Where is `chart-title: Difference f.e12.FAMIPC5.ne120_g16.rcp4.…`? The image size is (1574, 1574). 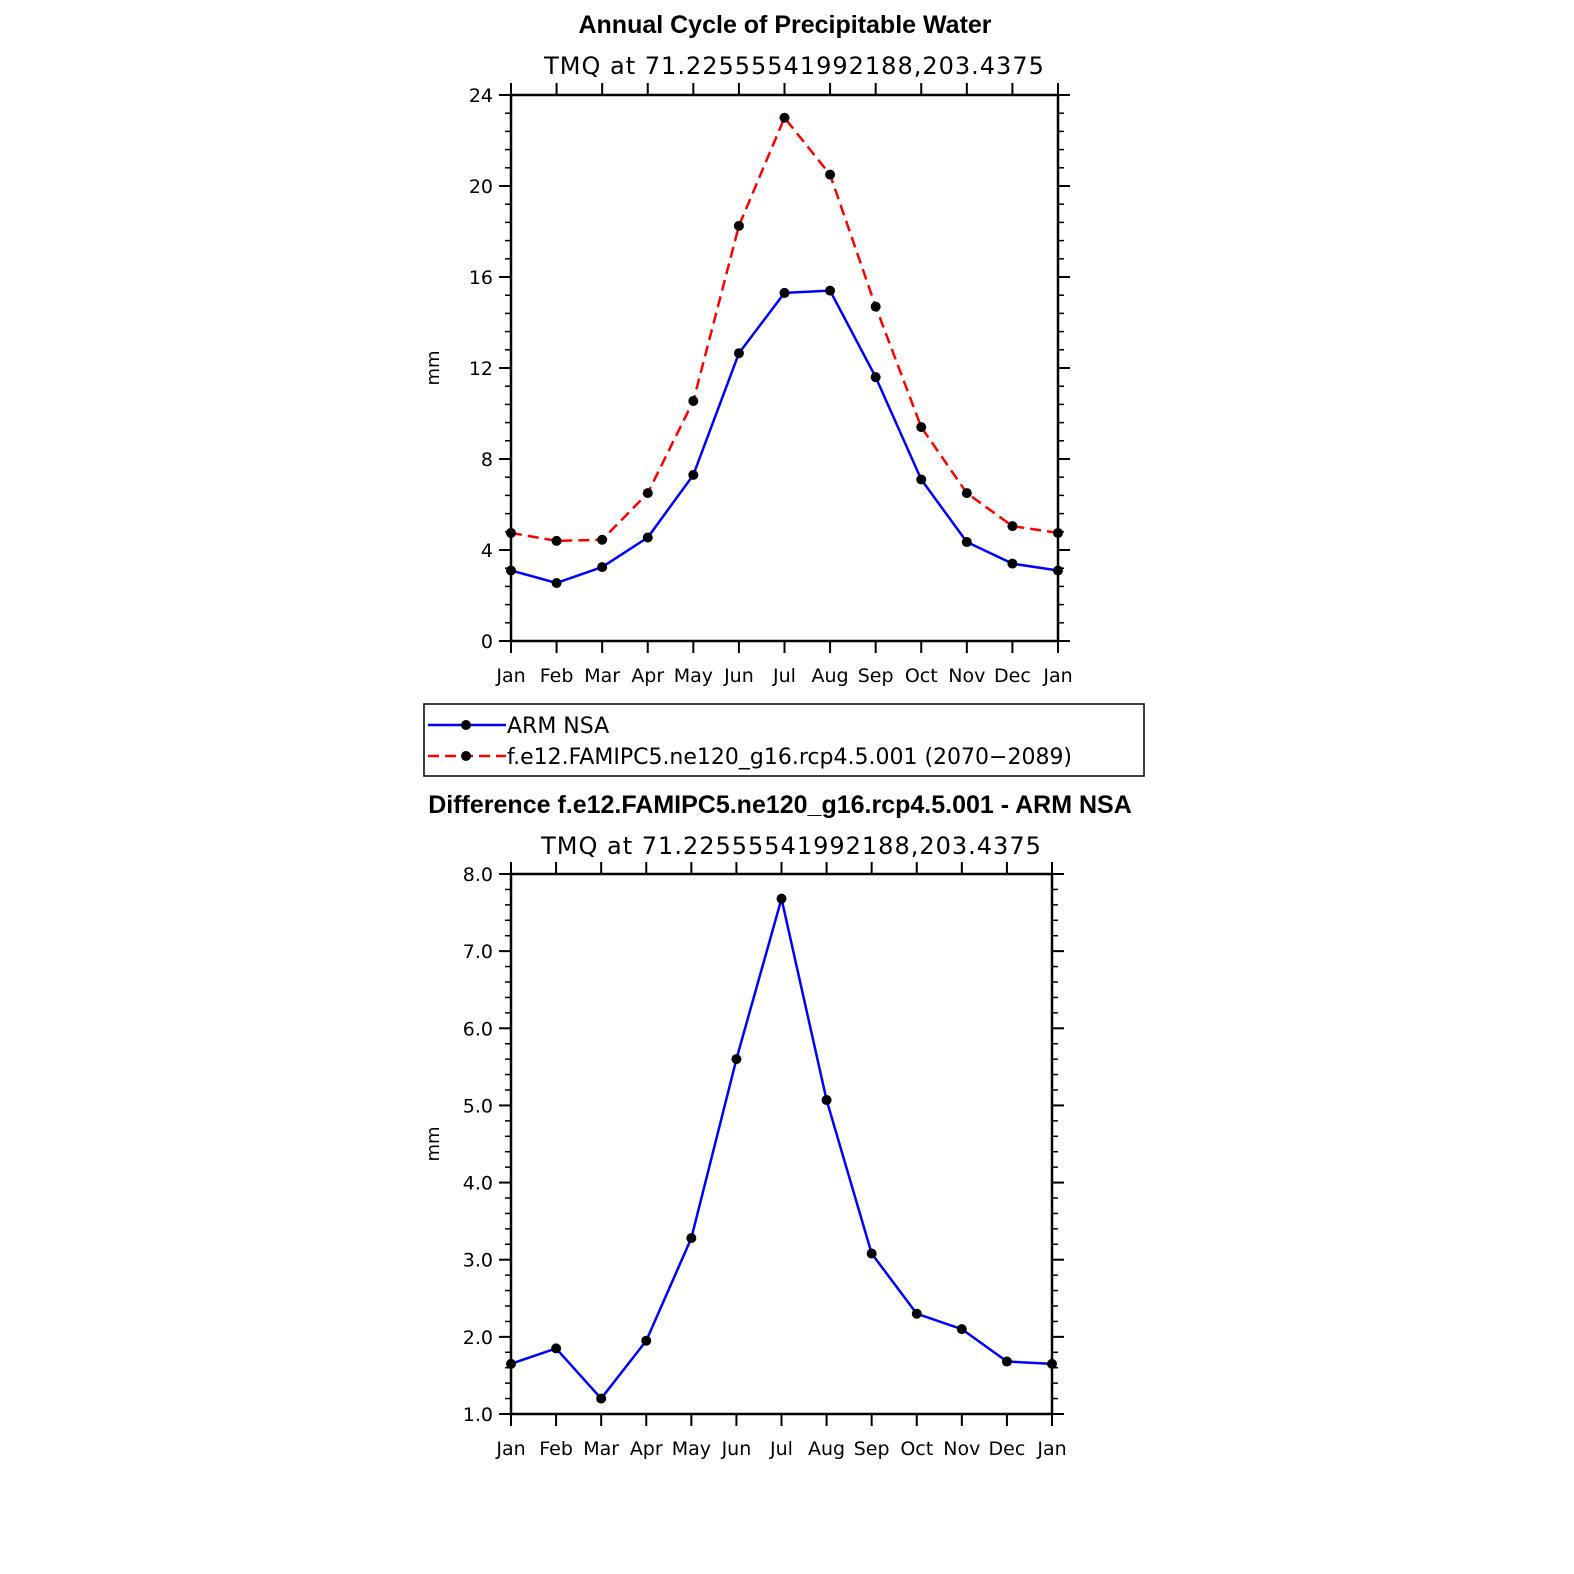 chart-title: Difference f.e12.FAMIPC5.ne120_g16.rcp4.… is located at coordinates (780, 805).